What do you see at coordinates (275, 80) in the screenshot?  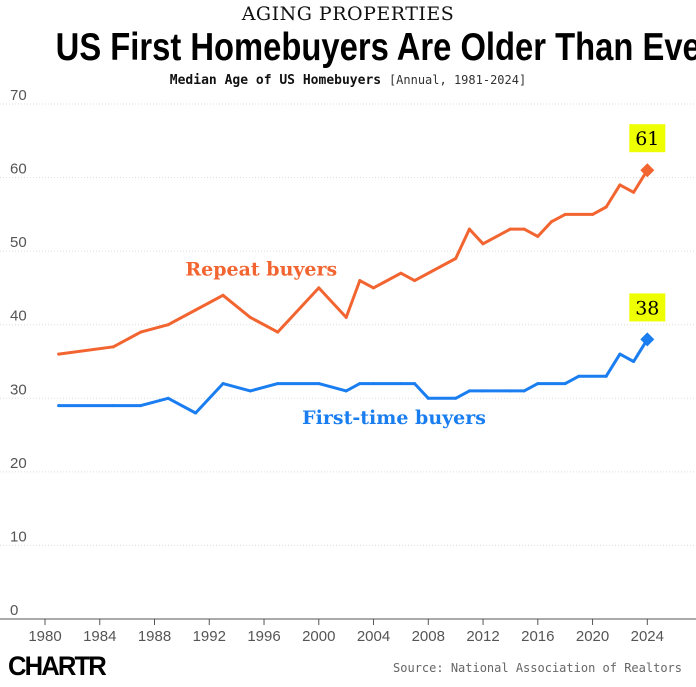 I see `subtitle-main: Median Age of US Homebuyers` at bounding box center [275, 80].